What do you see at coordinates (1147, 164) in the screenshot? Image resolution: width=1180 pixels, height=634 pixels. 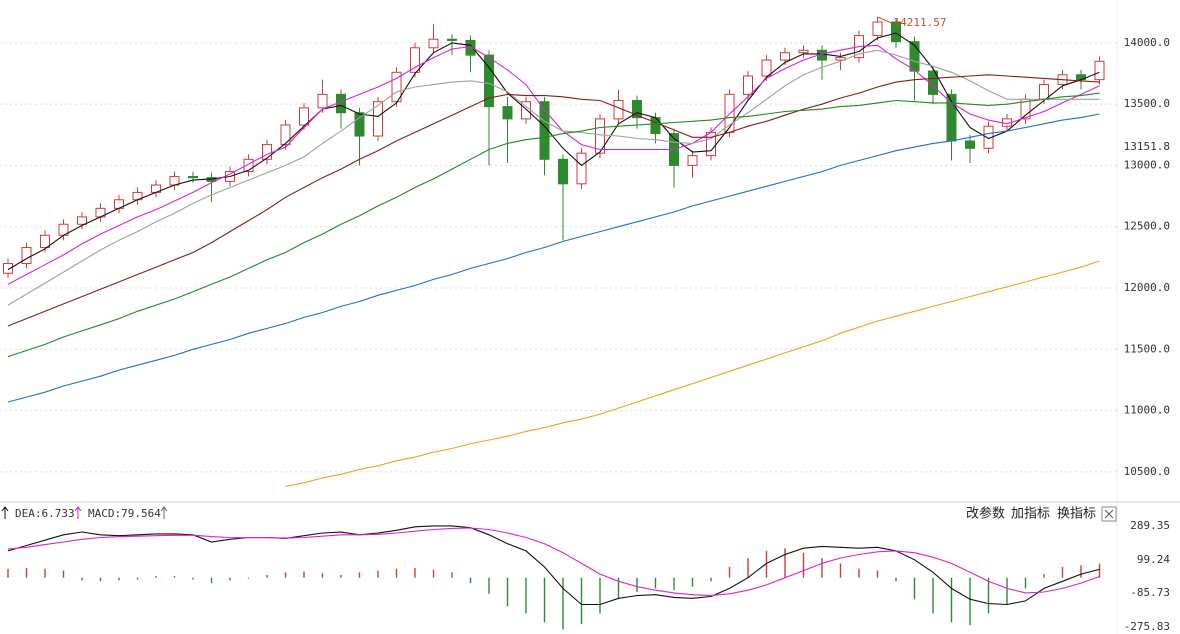 I see `y-tick-label: 13000.0` at bounding box center [1147, 164].